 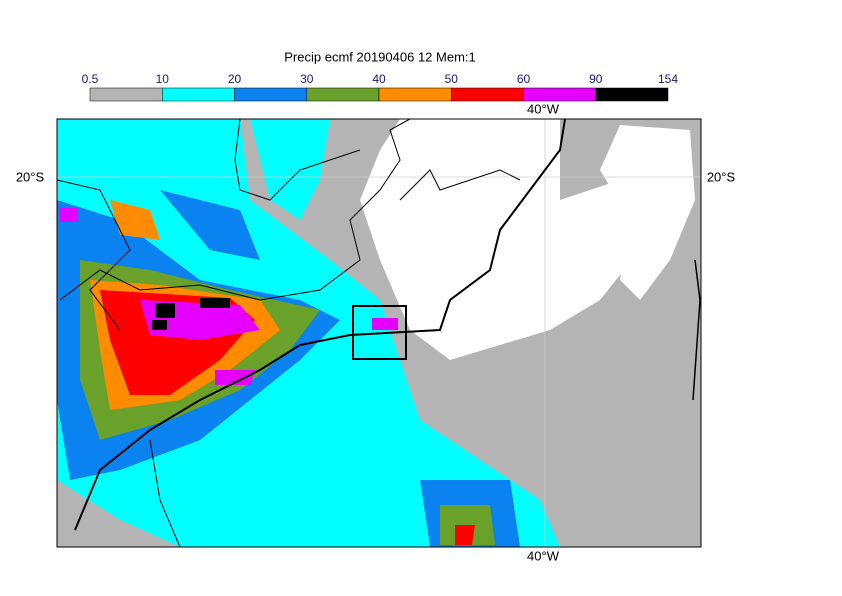 What do you see at coordinates (668, 79) in the screenshot?
I see `colorbar-label: 154` at bounding box center [668, 79].